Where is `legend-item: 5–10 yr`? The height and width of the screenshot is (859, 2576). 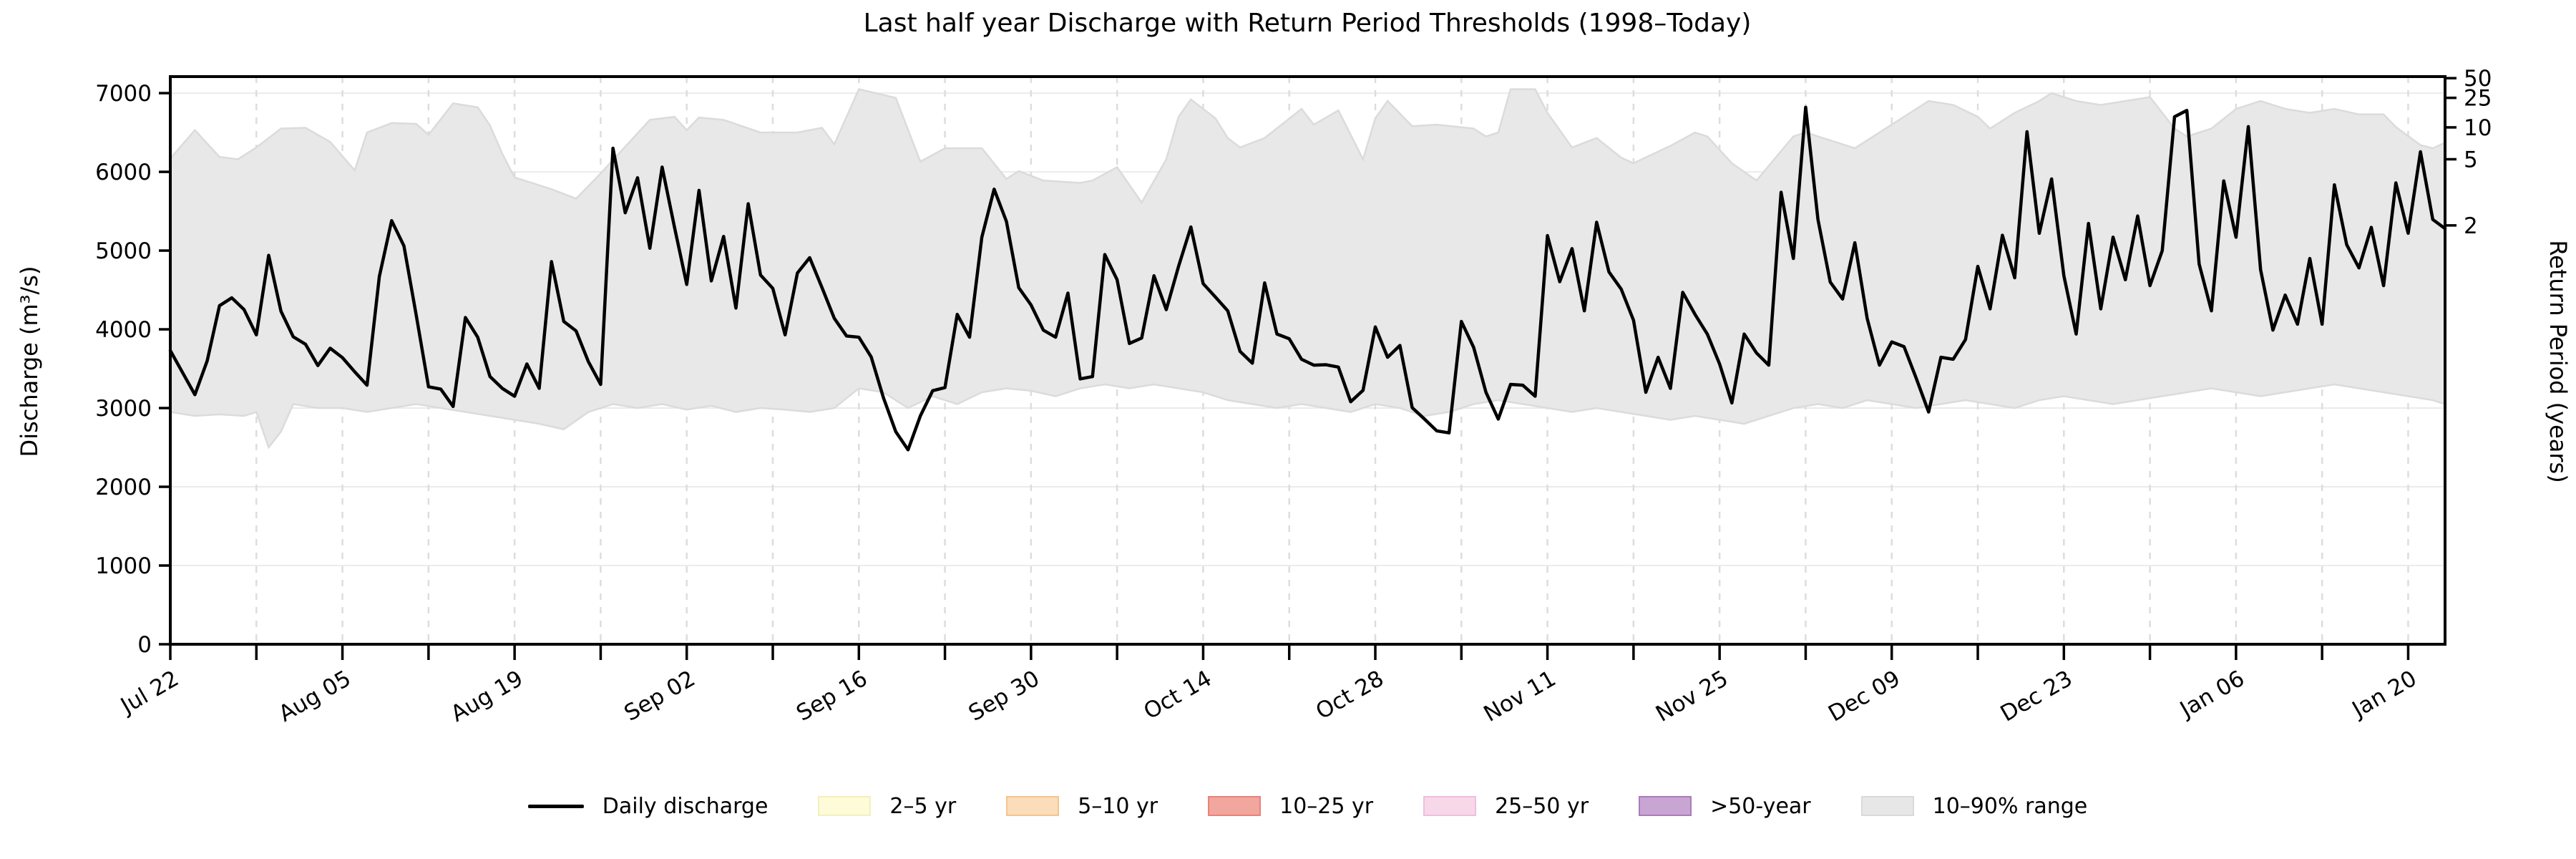 legend-item: 5–10 yr is located at coordinates (1082, 806).